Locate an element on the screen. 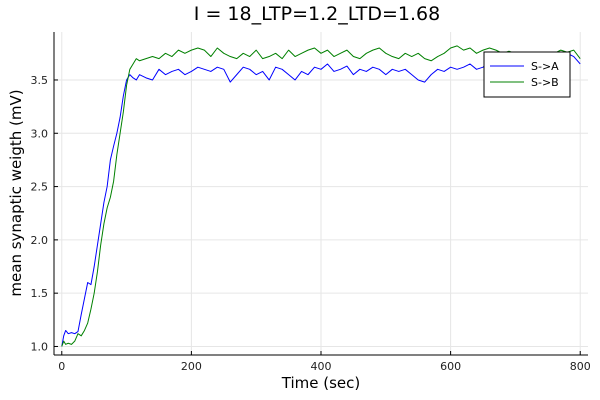  y-tick-label: 1.5 is located at coordinates (40, 293).